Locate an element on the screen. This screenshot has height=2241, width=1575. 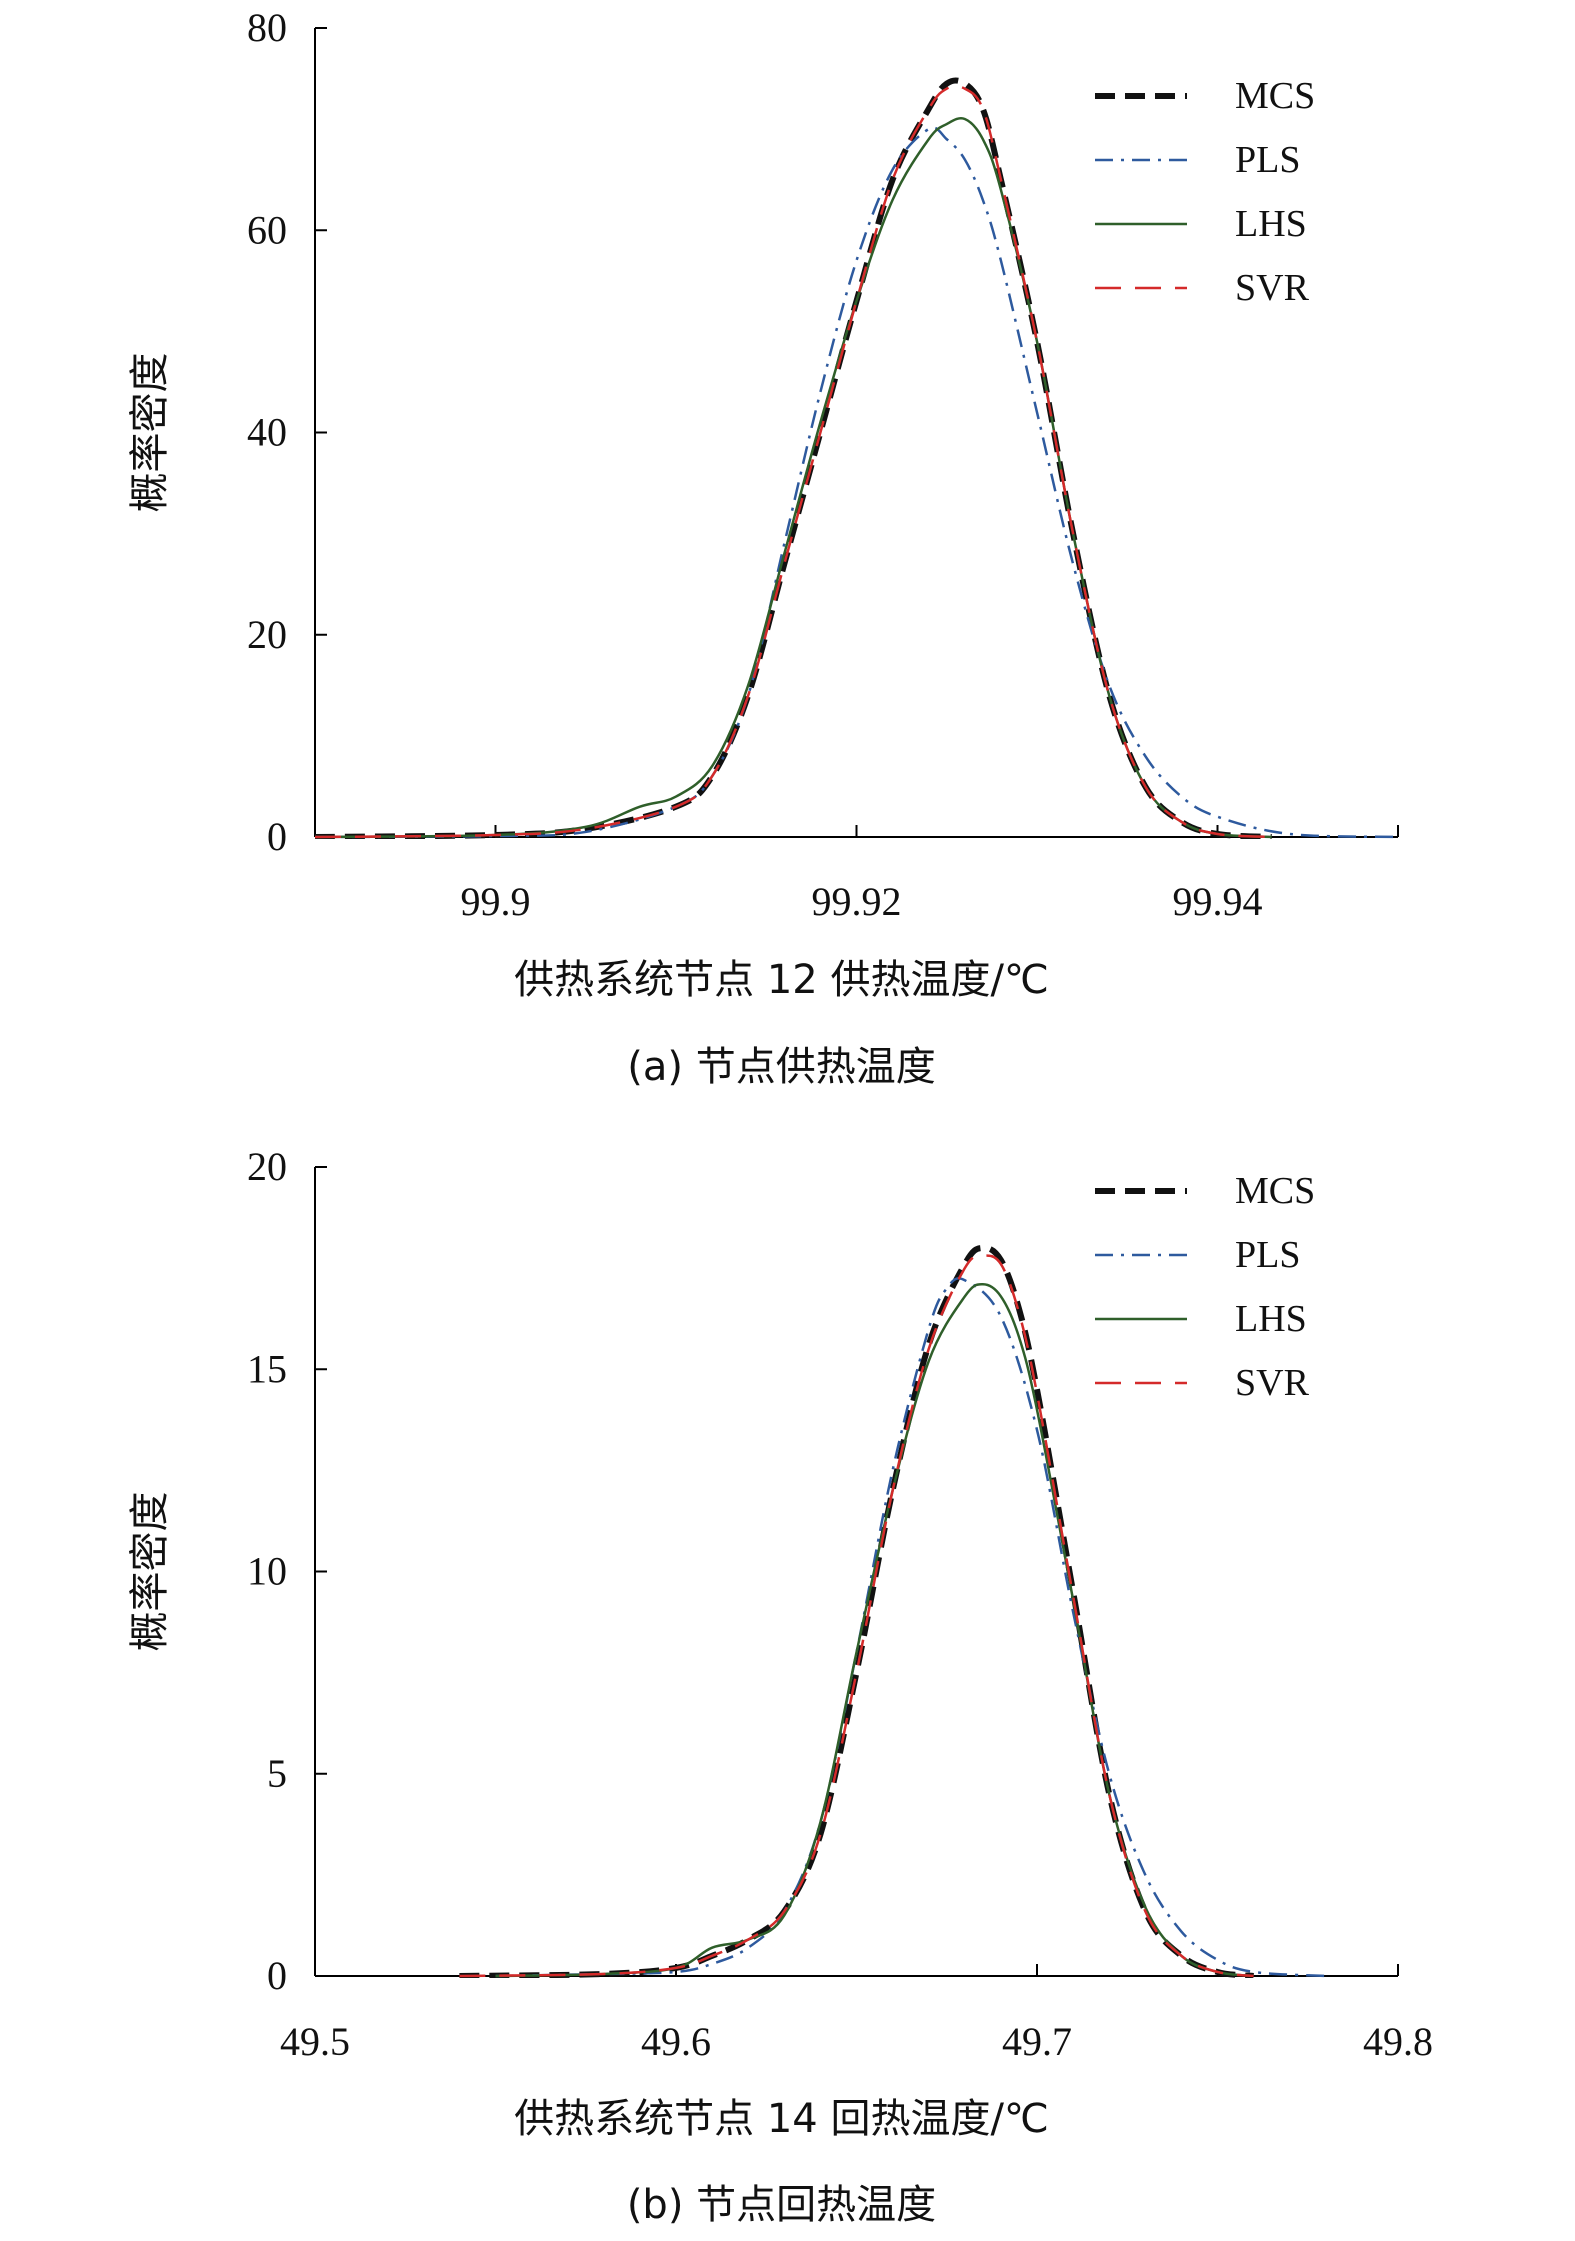
x-axis-label: 供热系统节点 14 回热温度/℃ is located at coordinates (781, 2119).